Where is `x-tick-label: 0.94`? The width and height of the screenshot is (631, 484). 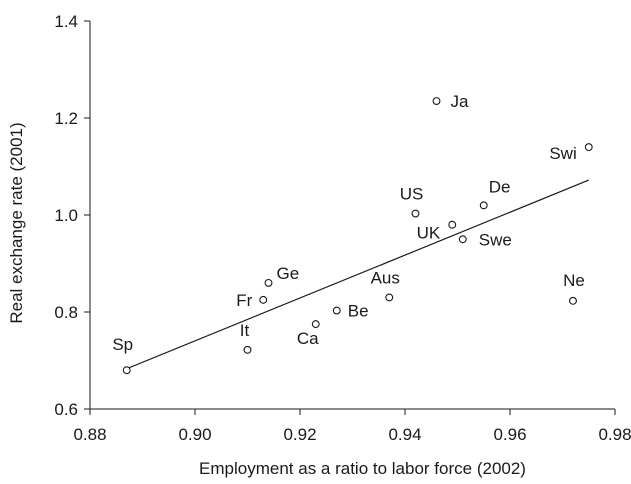 x-tick-label: 0.94 is located at coordinates (404, 434).